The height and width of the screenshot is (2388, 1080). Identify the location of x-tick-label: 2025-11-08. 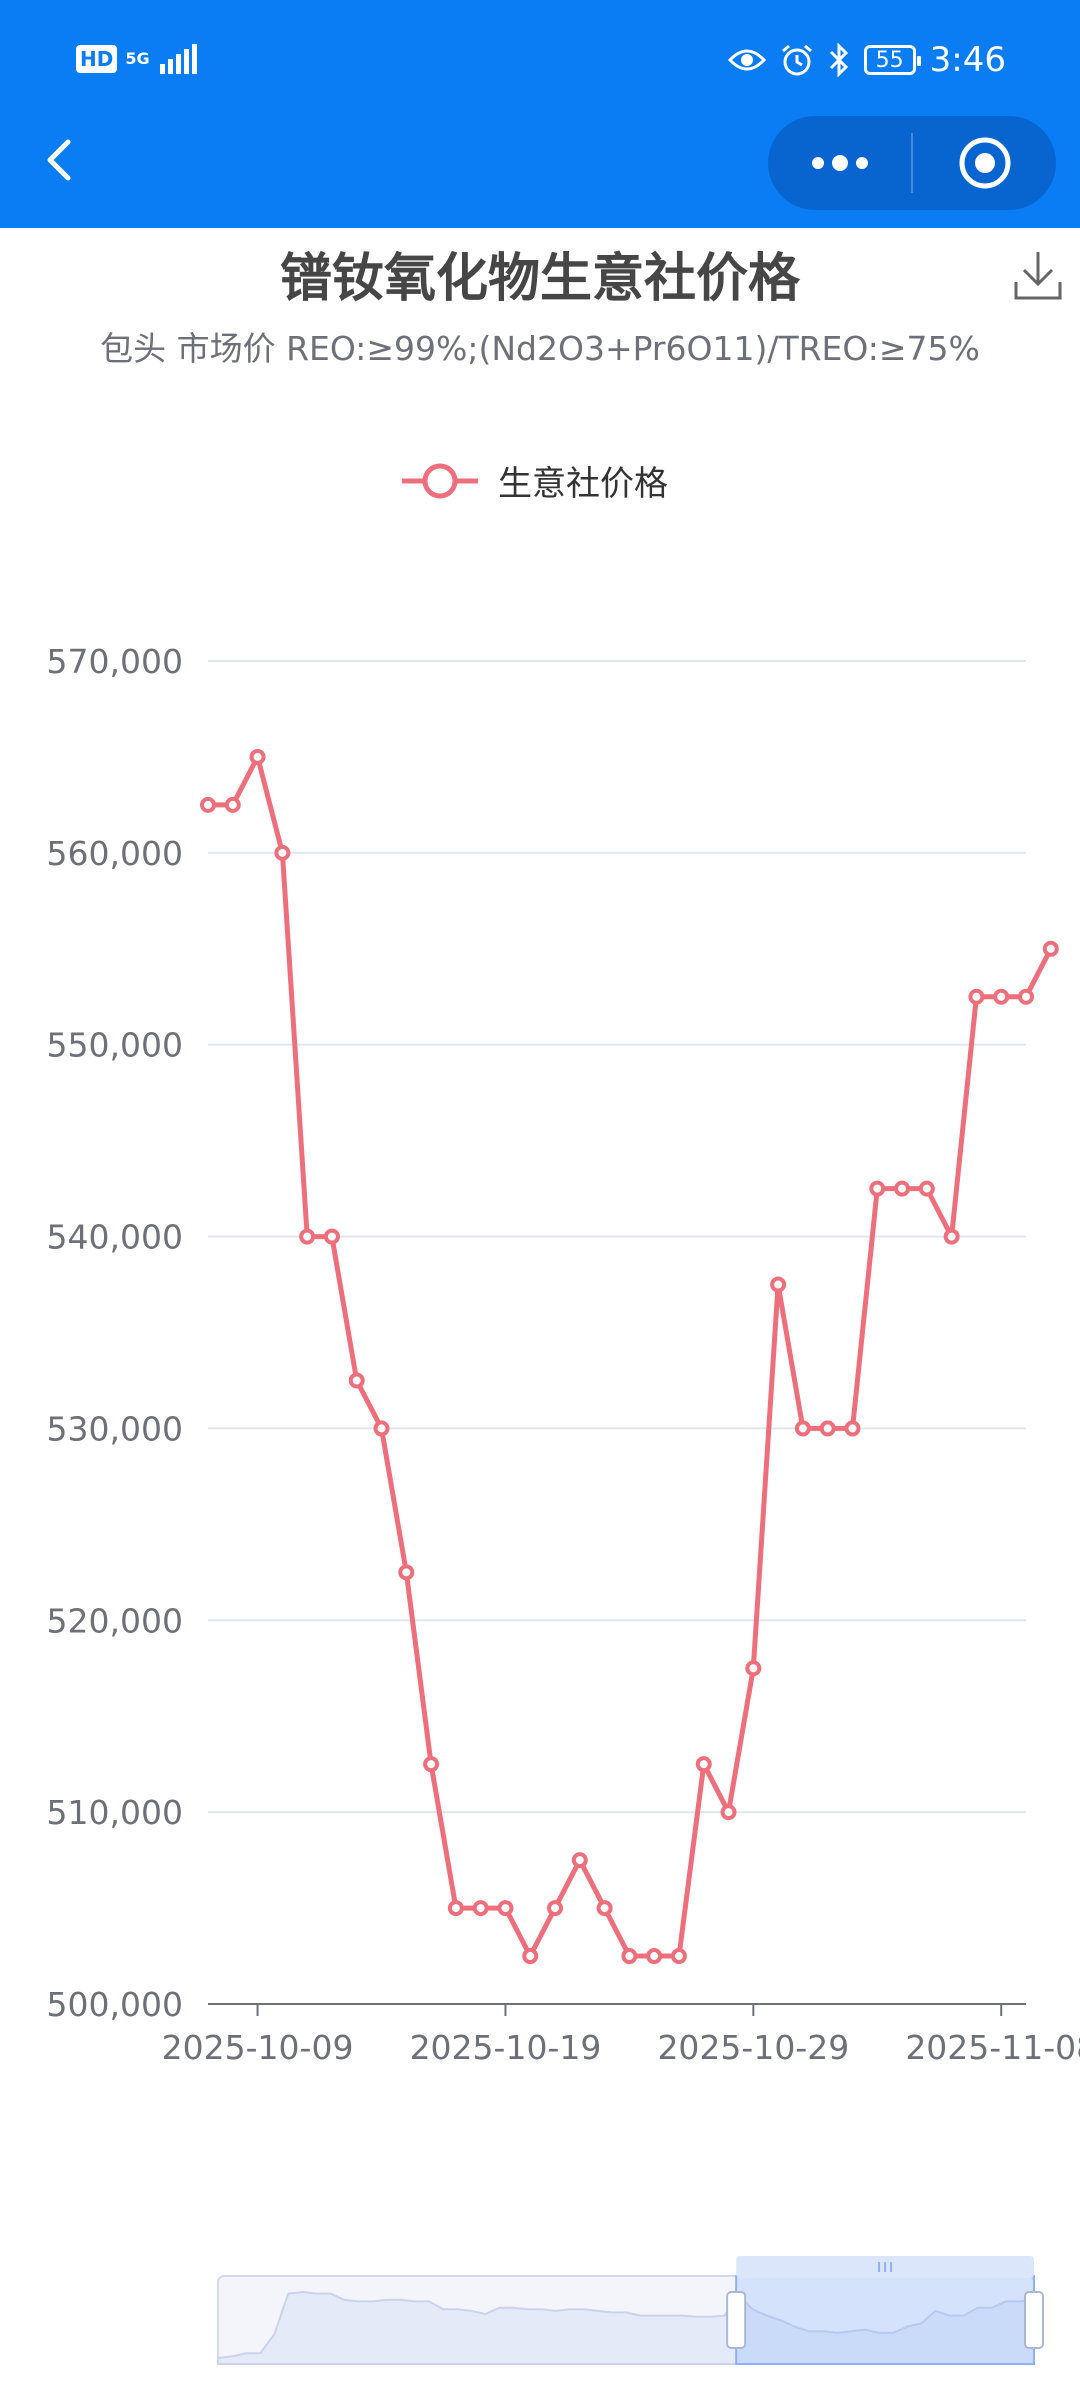
(992, 2047).